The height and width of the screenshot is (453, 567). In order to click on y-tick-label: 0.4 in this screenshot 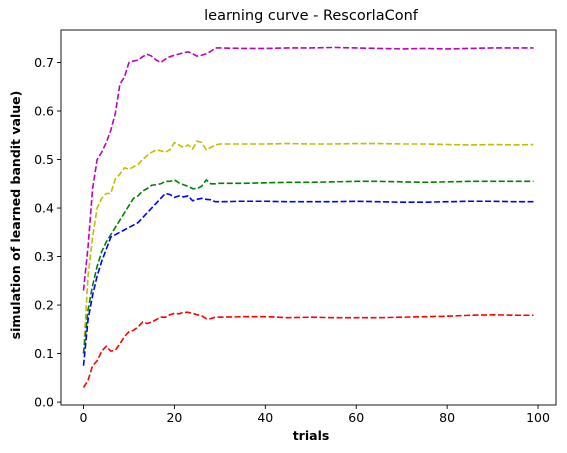, I will do `click(44, 208)`.